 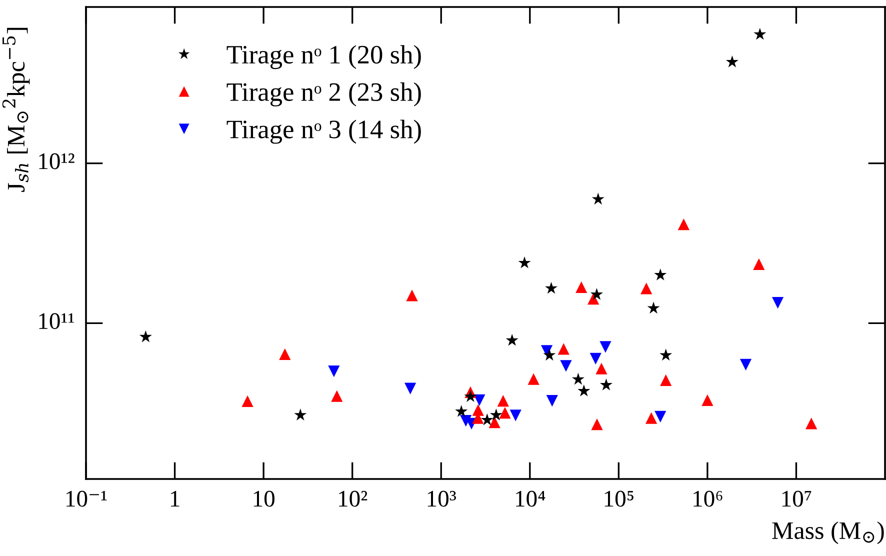 What do you see at coordinates (16, 110) in the screenshot?
I see `y-axis-title: J$_{sh}$ [M$_{⊙}$$^{2}$kpc$^{−5}$]` at bounding box center [16, 110].